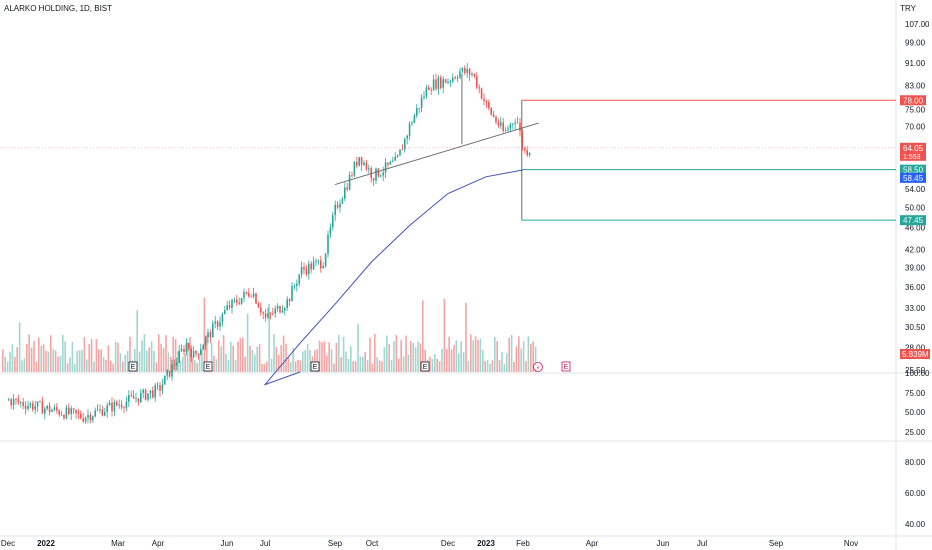 This screenshot has width=932, height=550. I want to click on level-badge, so click(913, 100).